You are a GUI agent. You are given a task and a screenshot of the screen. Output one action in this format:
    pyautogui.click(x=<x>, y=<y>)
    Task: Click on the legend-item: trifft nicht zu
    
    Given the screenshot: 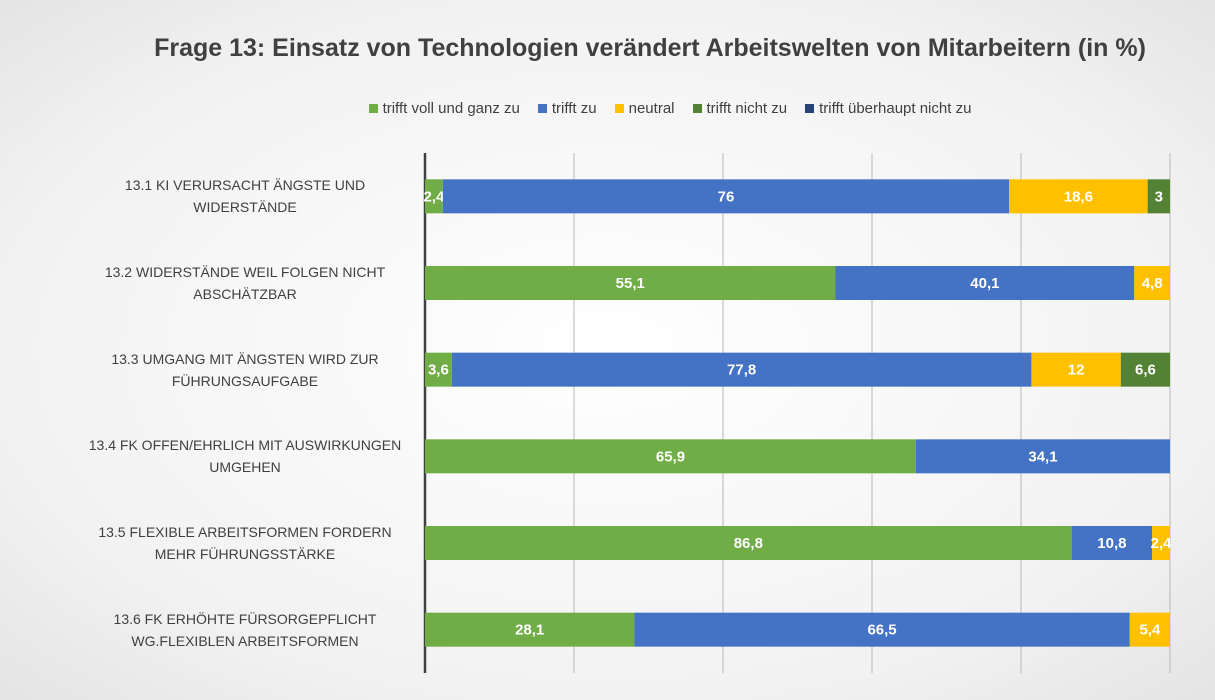 What is the action you would take?
    pyautogui.click(x=740, y=108)
    